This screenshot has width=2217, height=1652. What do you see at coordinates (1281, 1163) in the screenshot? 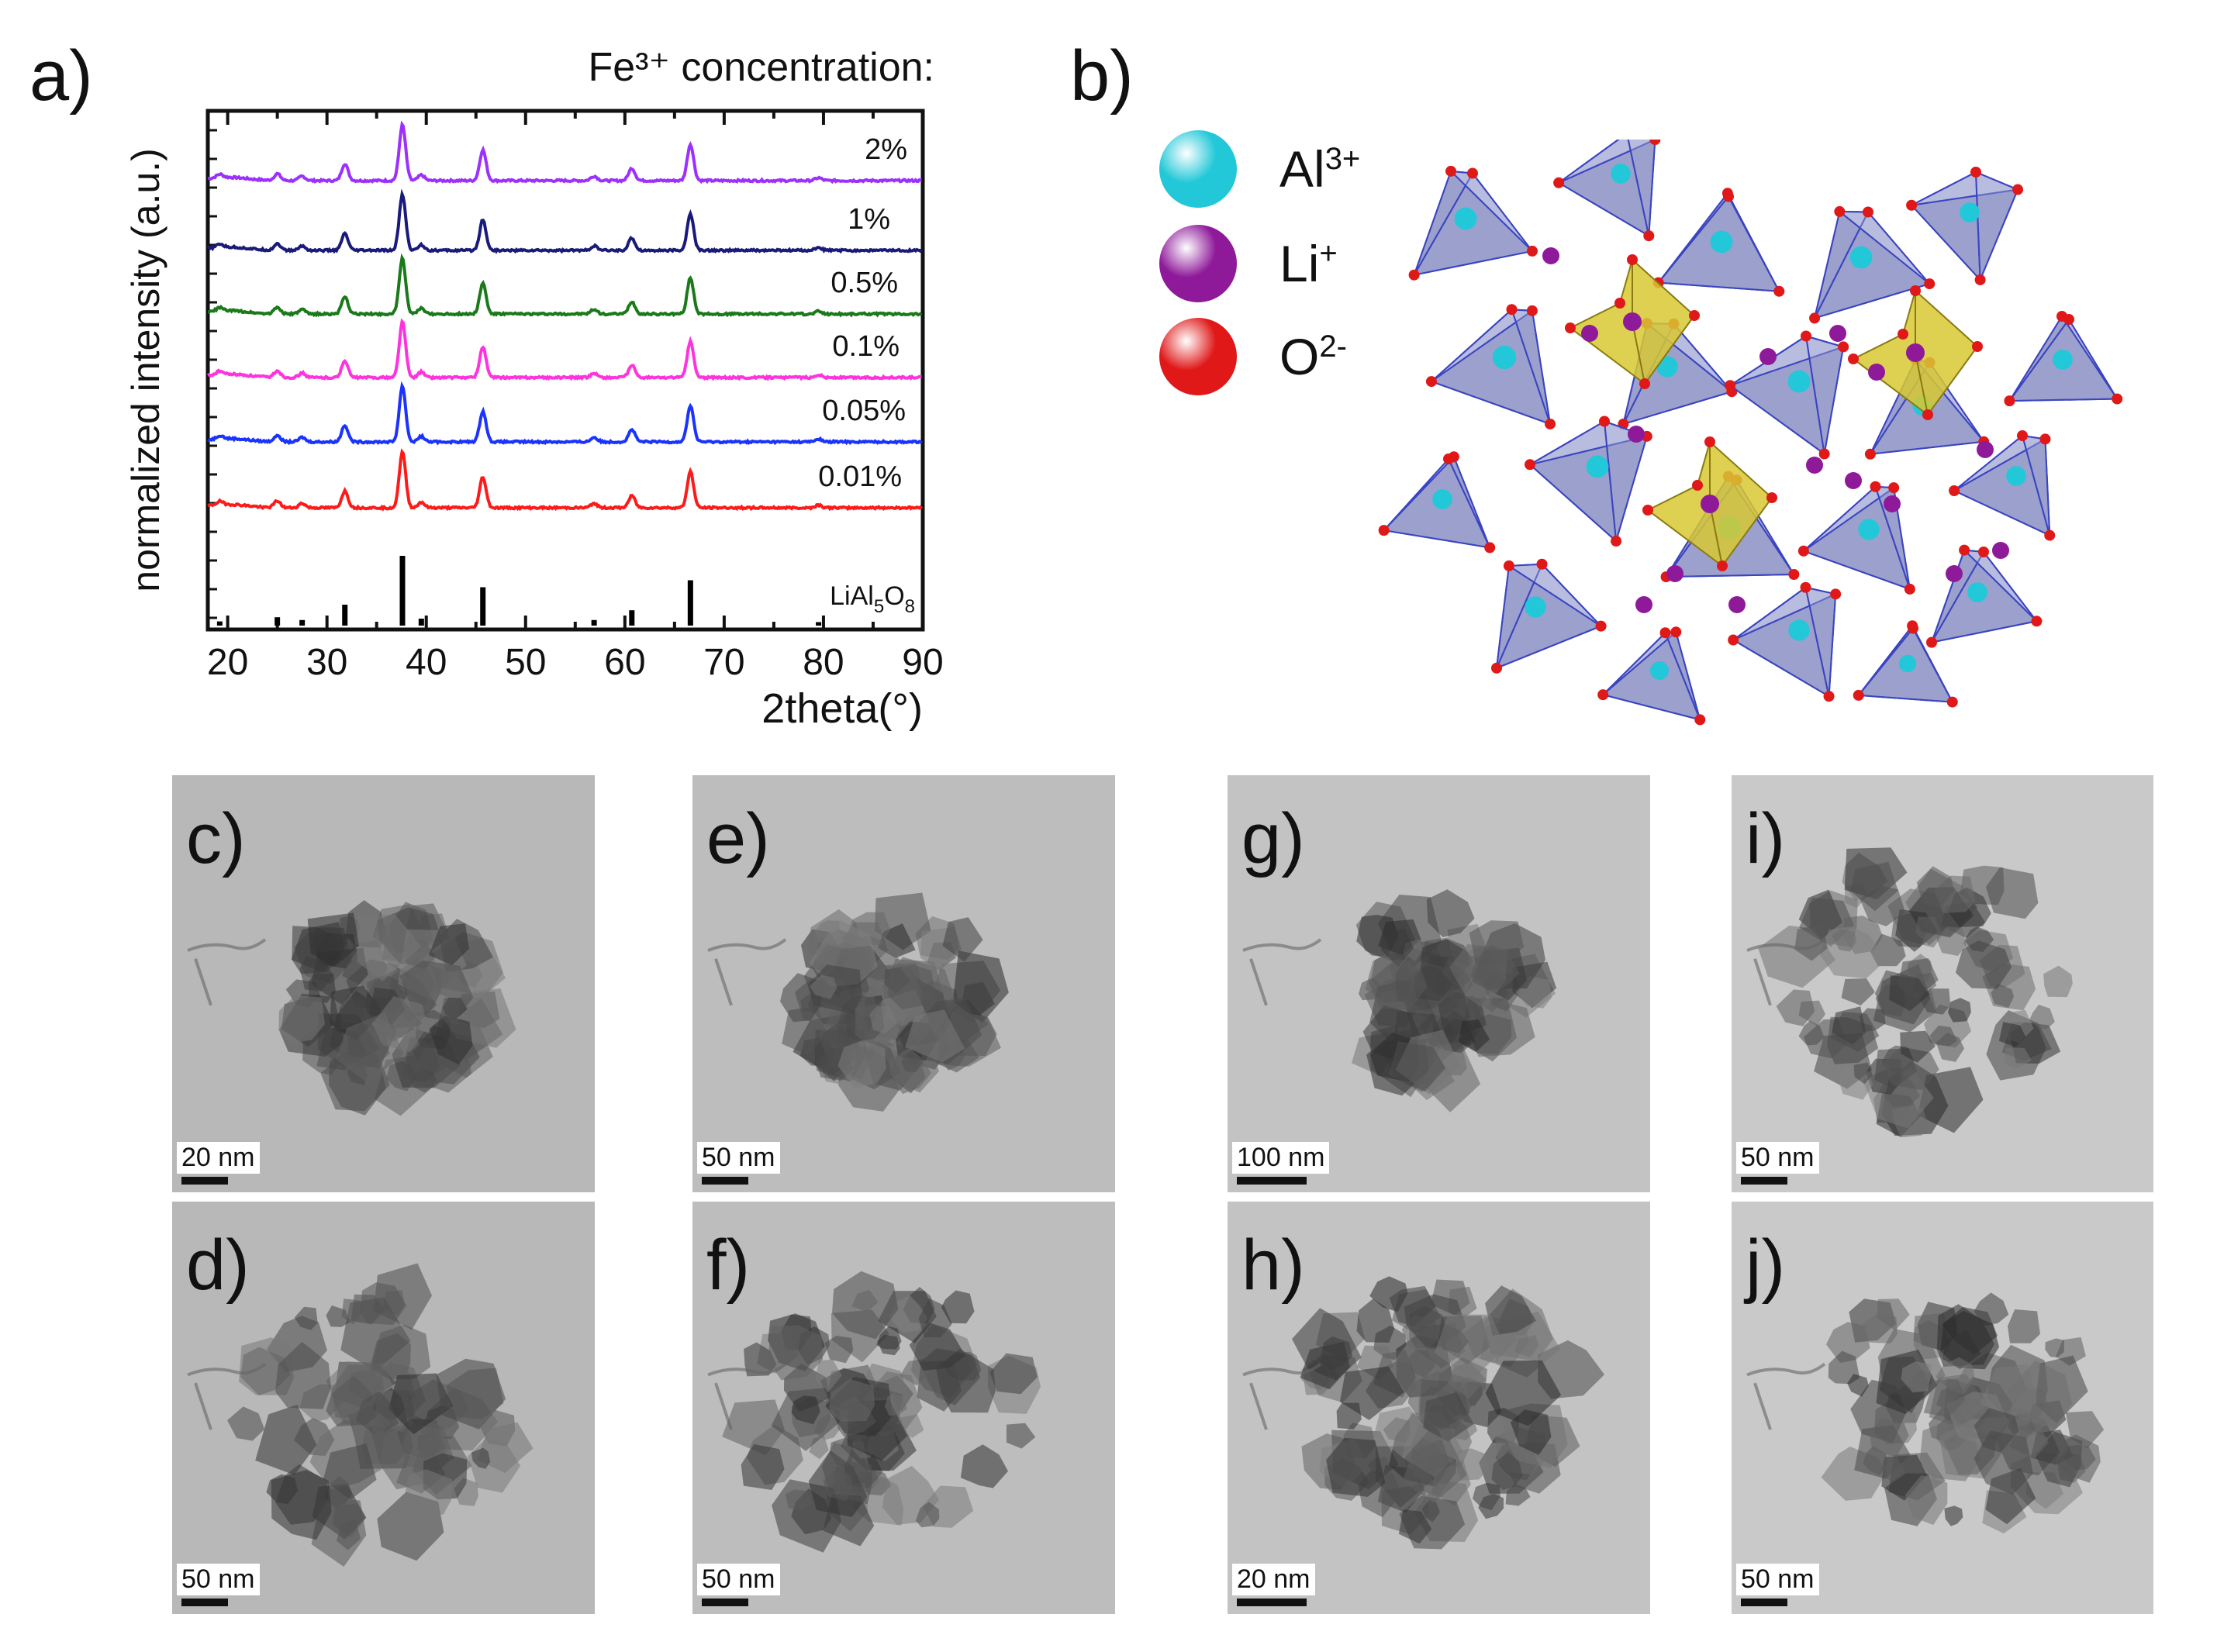
I see `scale-bar: 100 nm` at bounding box center [1281, 1163].